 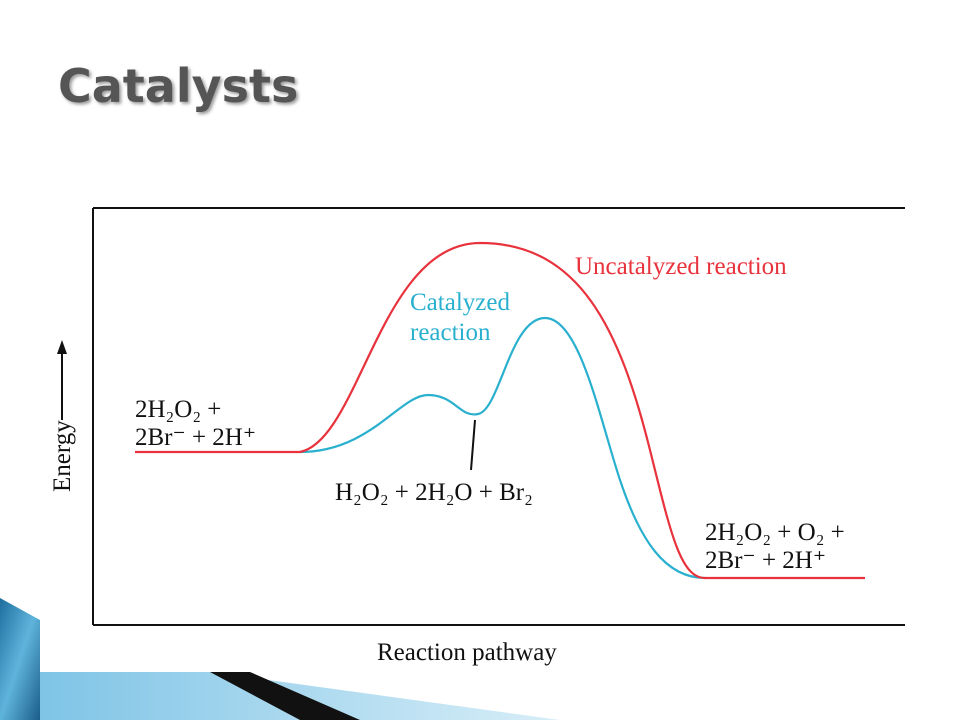 I want to click on catalyzed-label: Catalyzed, so click(x=460, y=302).